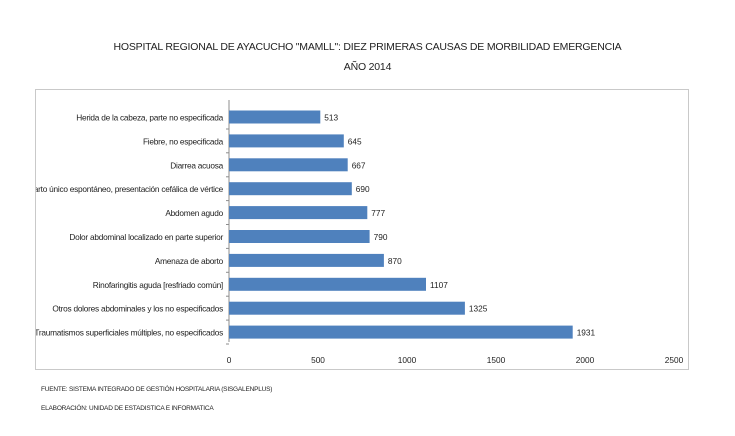 The height and width of the screenshot is (436, 735). Describe the element at coordinates (189, 261) in the screenshot. I see `category-label: Amenaza de aborto` at that location.